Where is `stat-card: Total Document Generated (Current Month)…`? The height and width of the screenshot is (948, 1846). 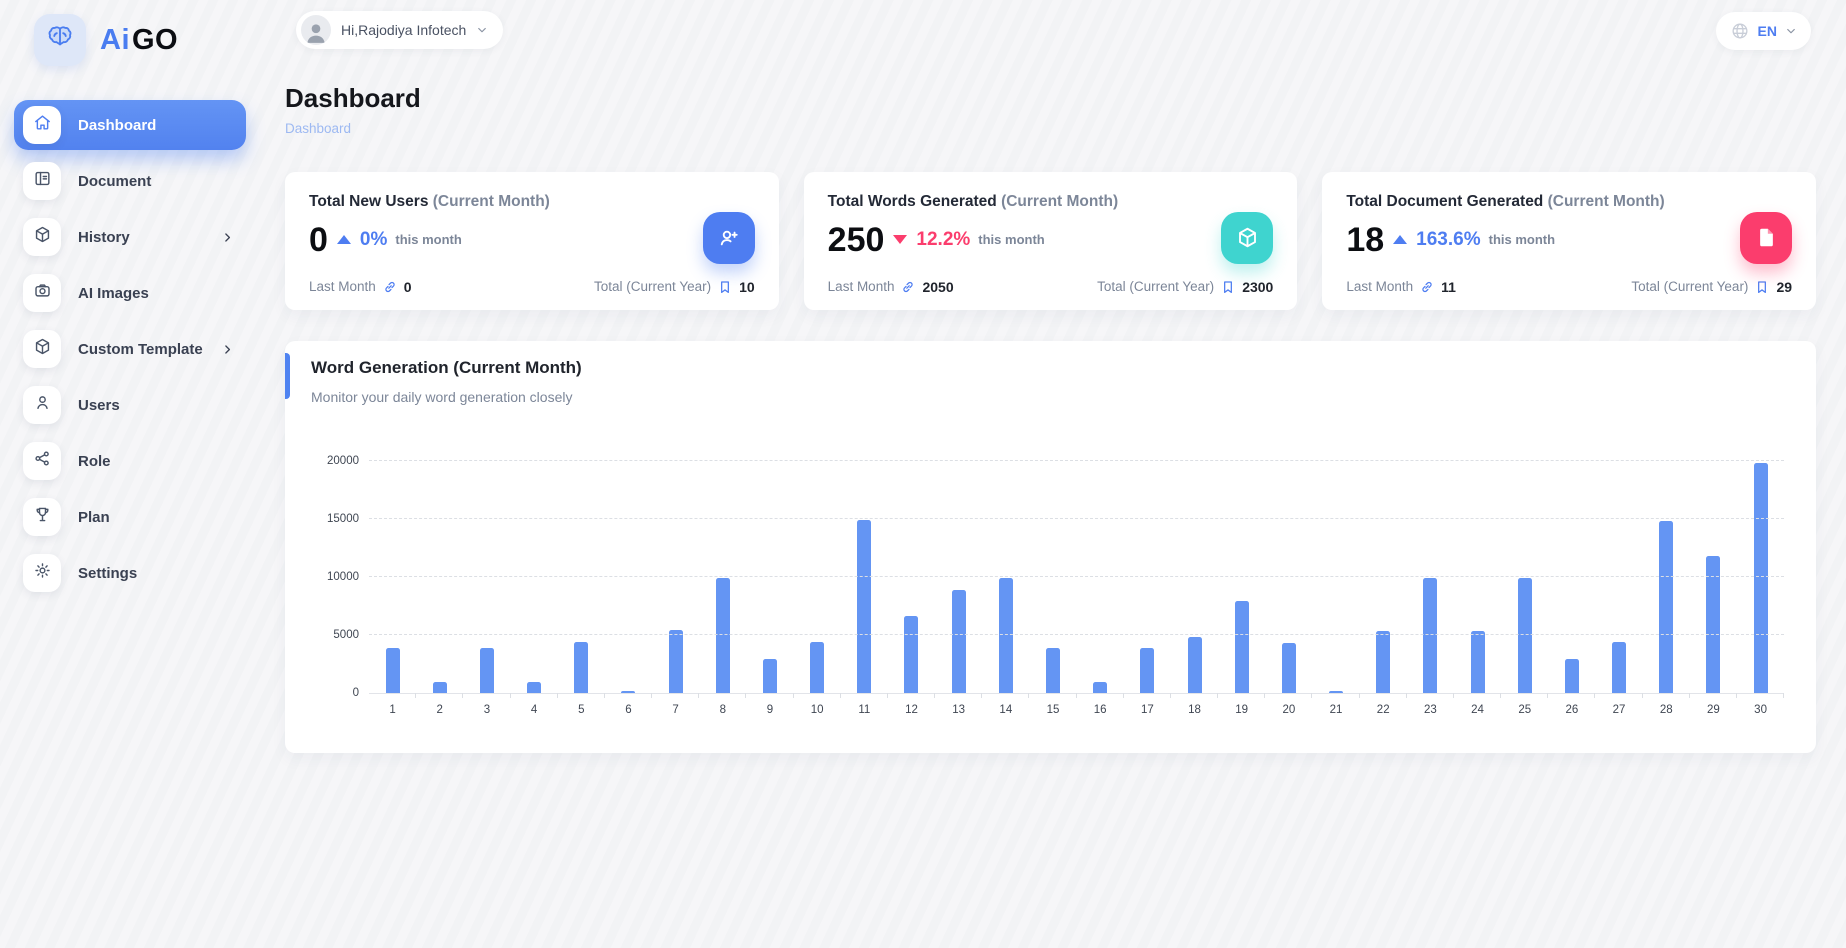
stat-card: Total Document Generated (Current Month)… is located at coordinates (1569, 240).